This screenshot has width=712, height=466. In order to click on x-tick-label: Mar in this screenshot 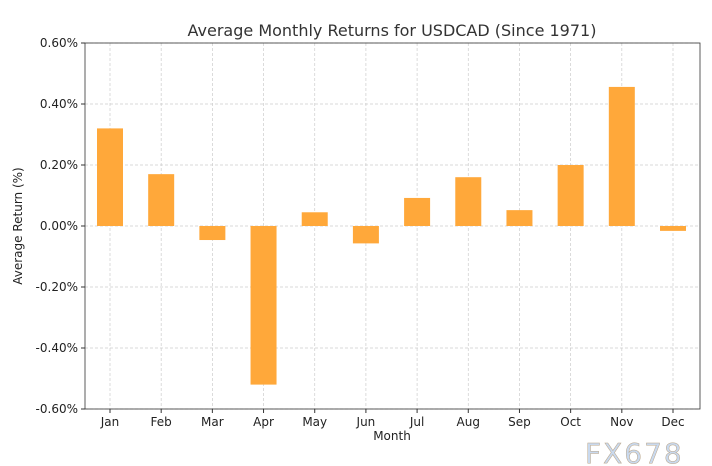, I will do `click(212, 422)`.